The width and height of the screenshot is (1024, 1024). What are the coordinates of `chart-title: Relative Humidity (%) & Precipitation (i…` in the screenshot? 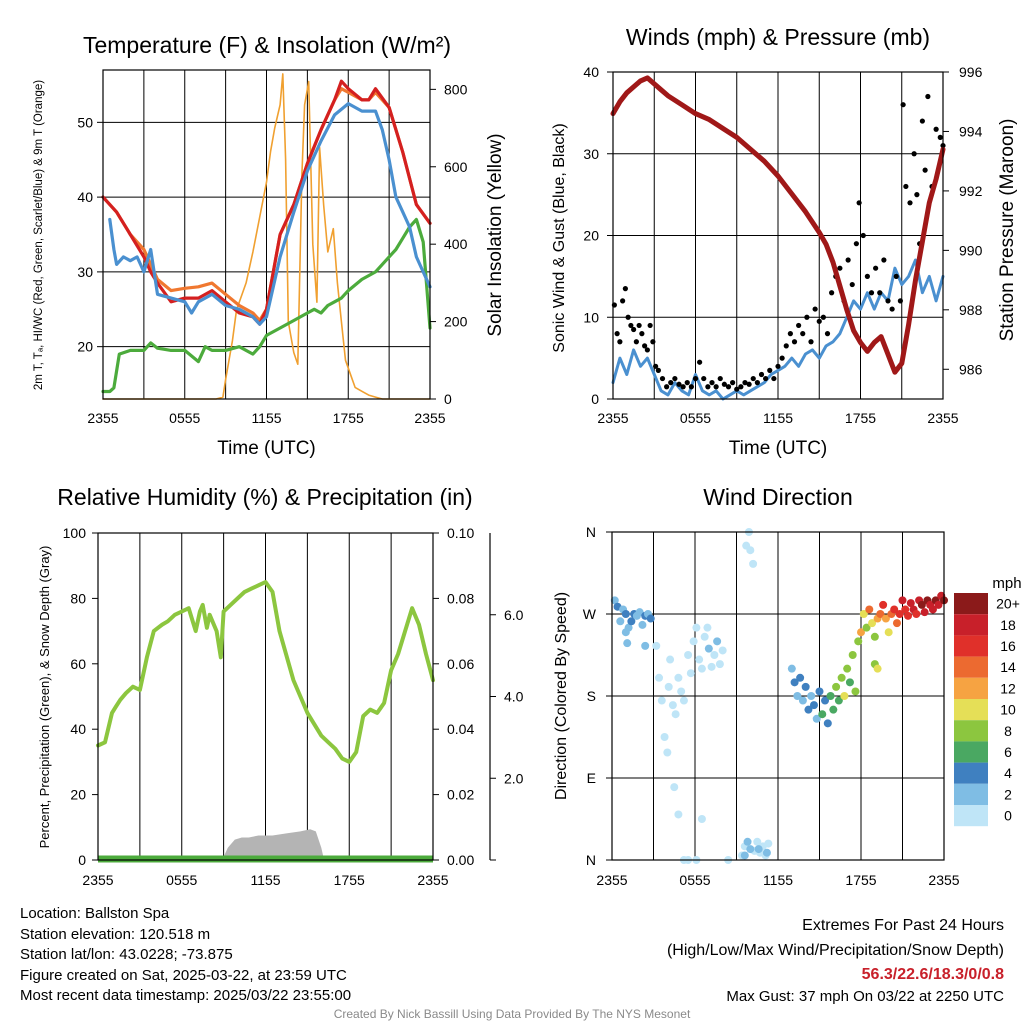 It's located at (264, 497).